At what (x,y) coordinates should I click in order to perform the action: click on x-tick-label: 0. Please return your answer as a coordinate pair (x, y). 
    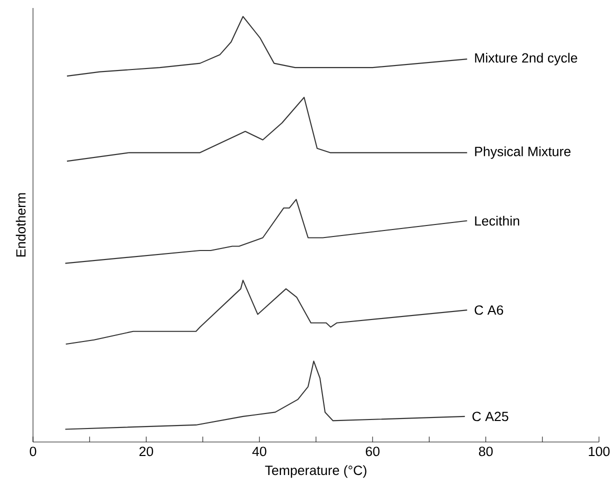
    Looking at the image, I should click on (33, 451).